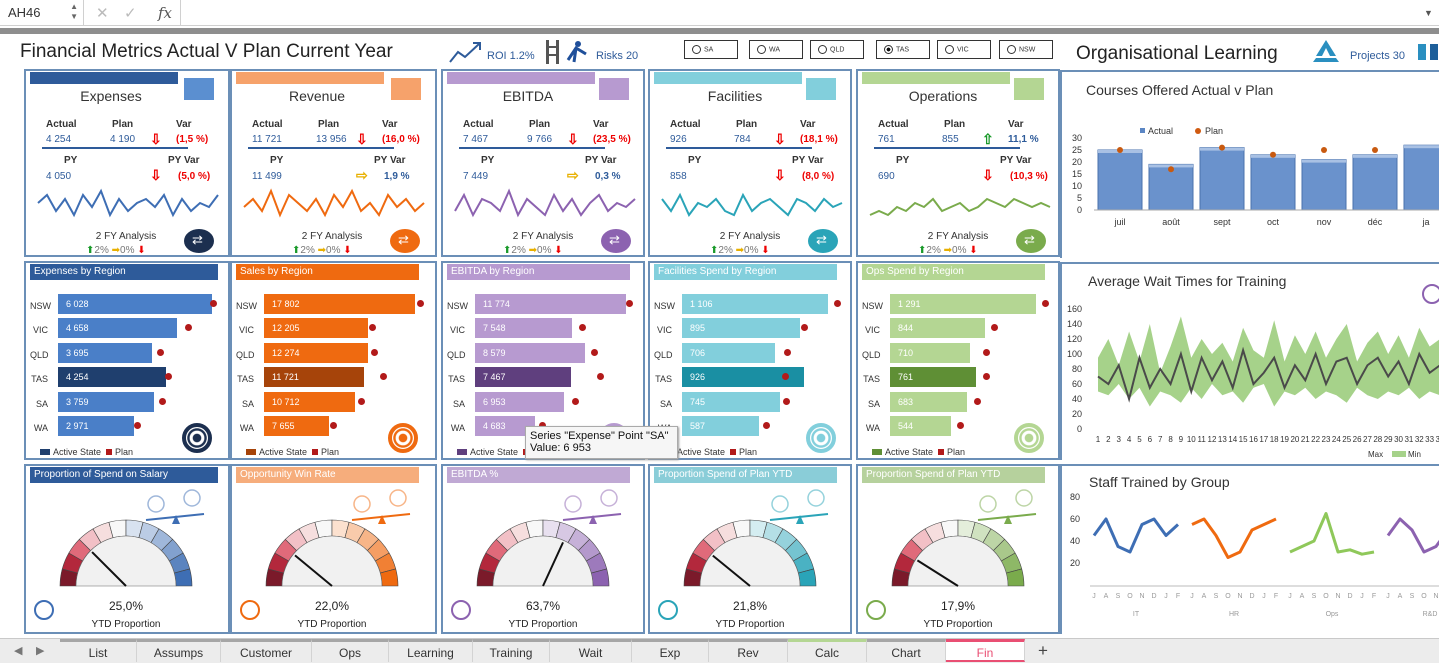  Describe the element at coordinates (40, 651) in the screenshot. I see `scroll-right-icon: ▶` at that location.